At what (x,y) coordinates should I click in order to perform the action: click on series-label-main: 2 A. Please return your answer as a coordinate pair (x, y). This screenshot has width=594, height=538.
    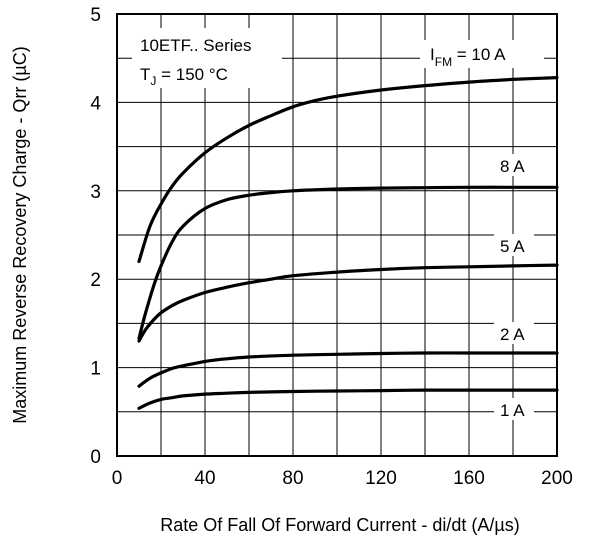
    Looking at the image, I should click on (512, 334).